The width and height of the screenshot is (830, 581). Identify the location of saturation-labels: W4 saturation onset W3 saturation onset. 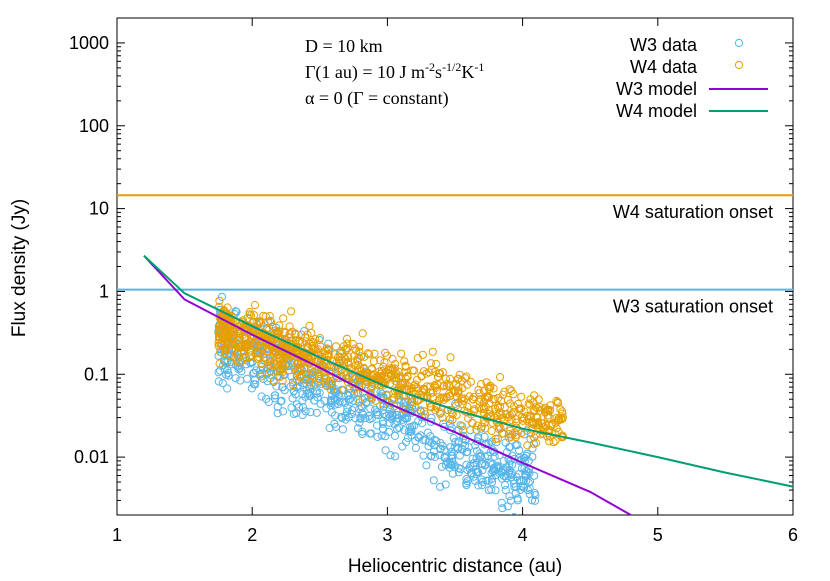
(693, 259).